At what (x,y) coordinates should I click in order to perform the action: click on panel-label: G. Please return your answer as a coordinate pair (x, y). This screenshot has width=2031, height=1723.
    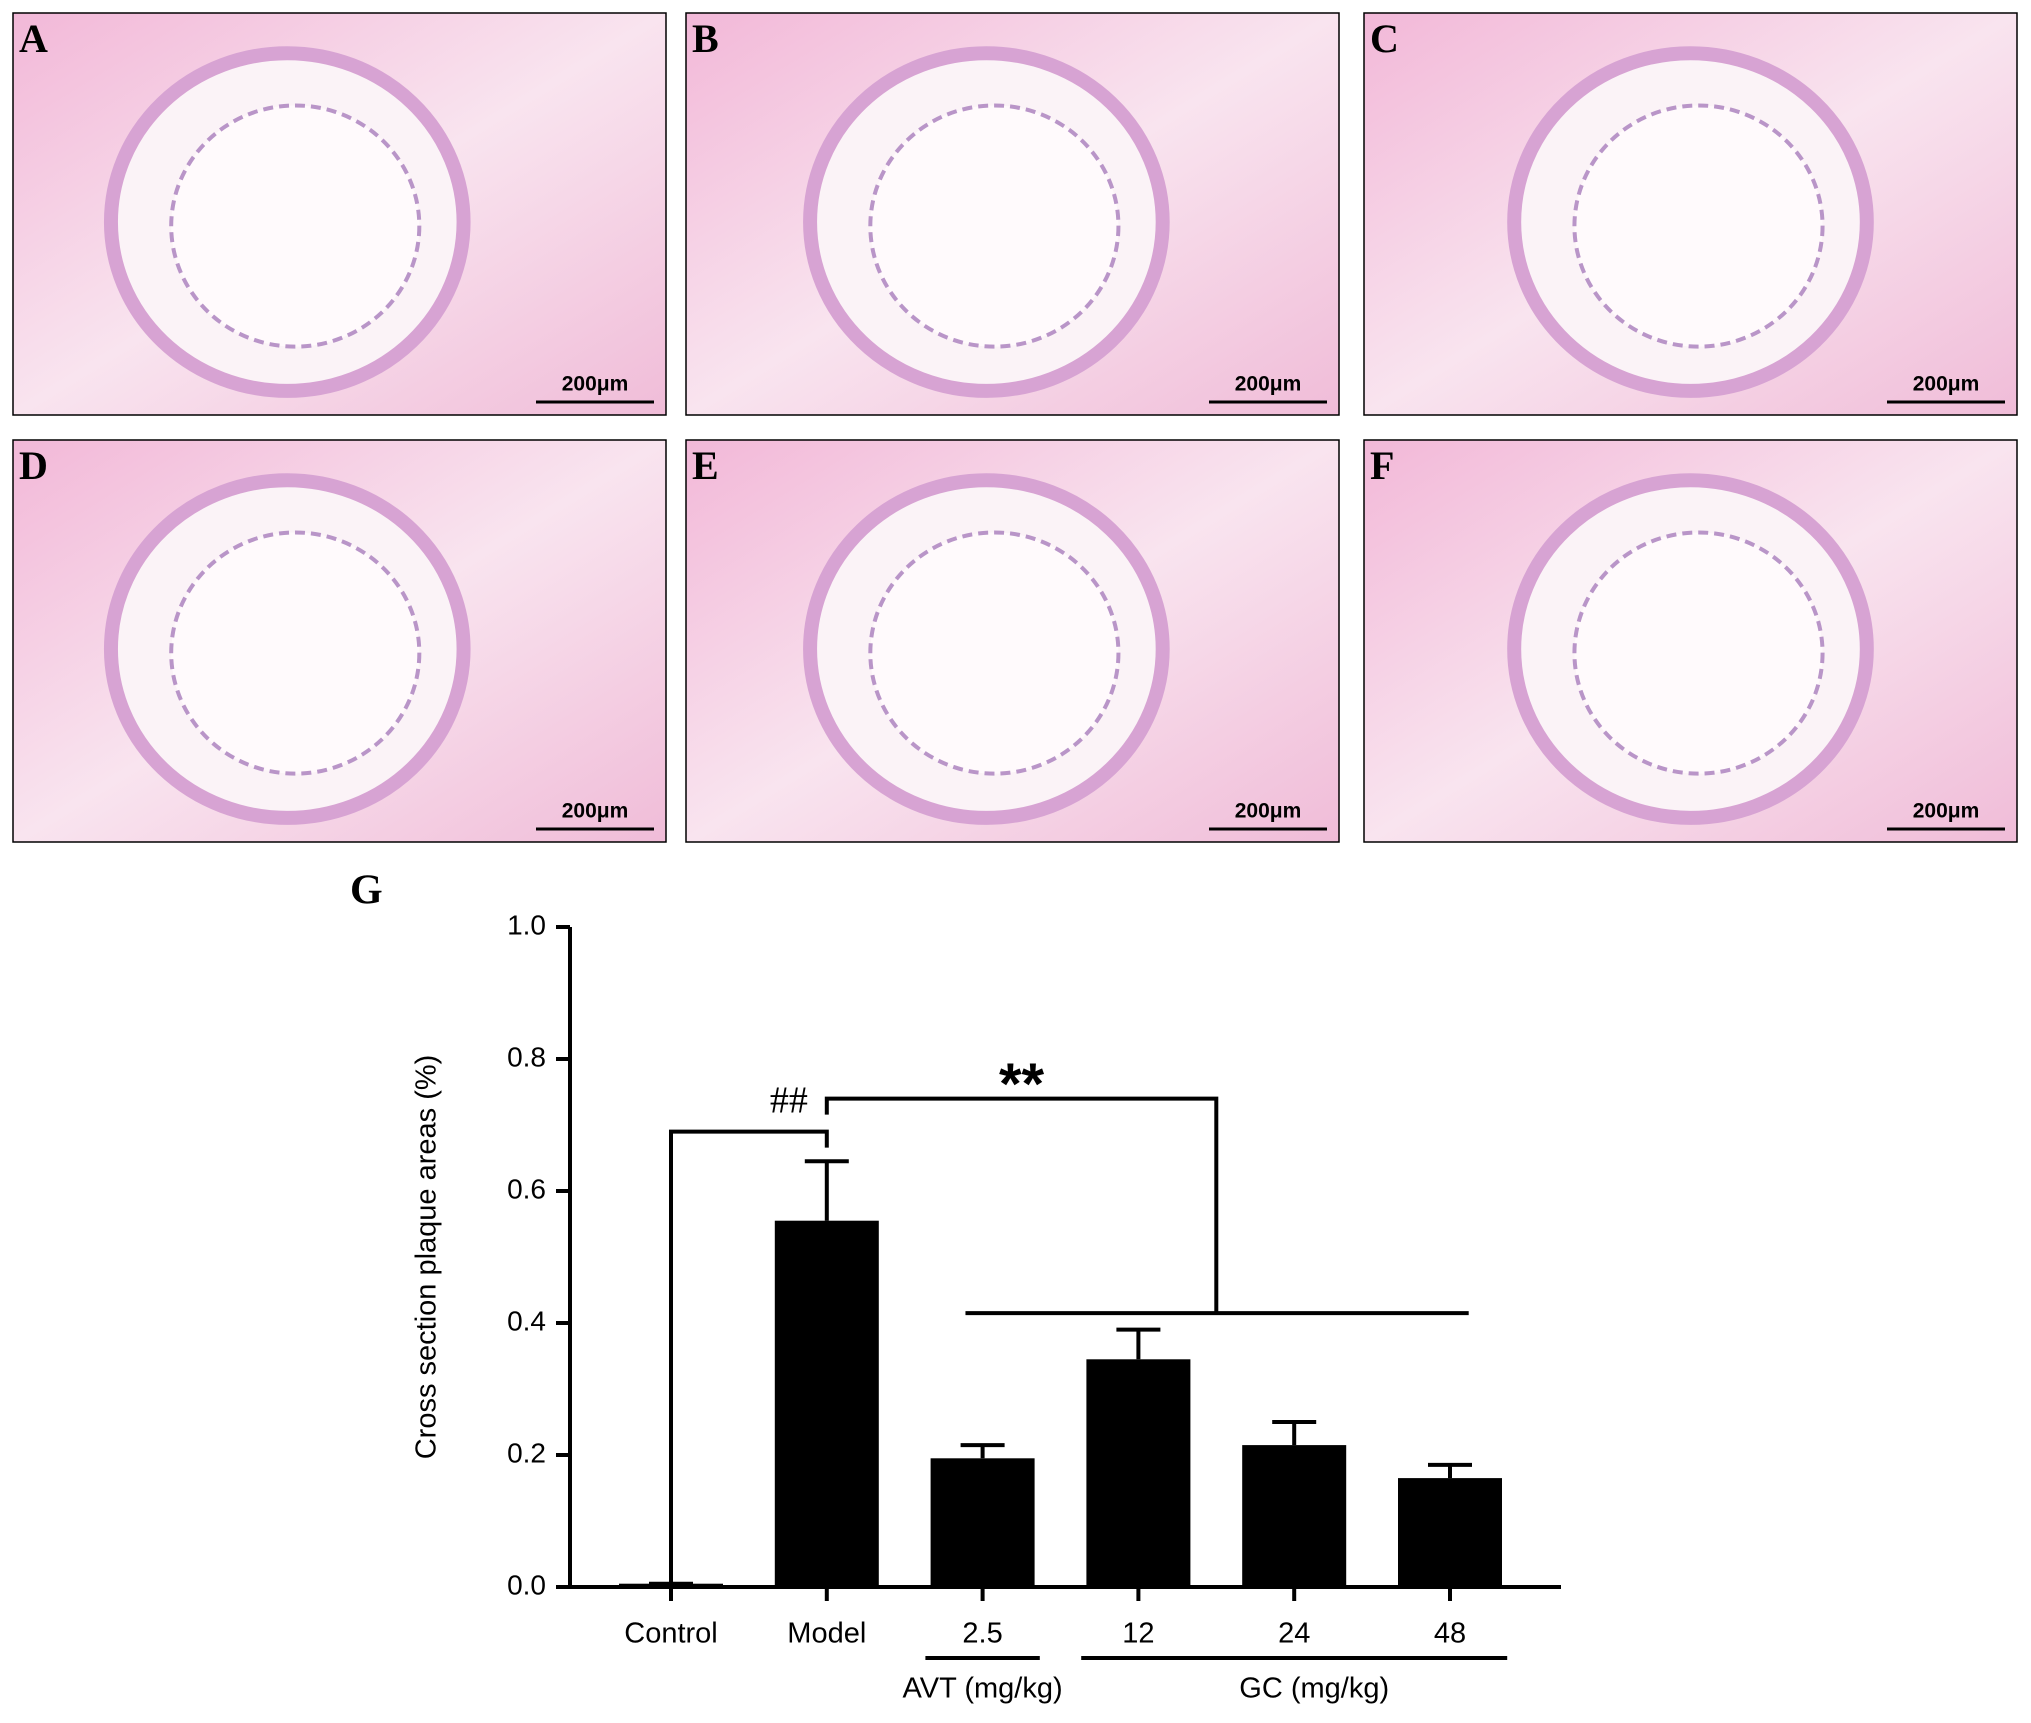
    Looking at the image, I should click on (366, 891).